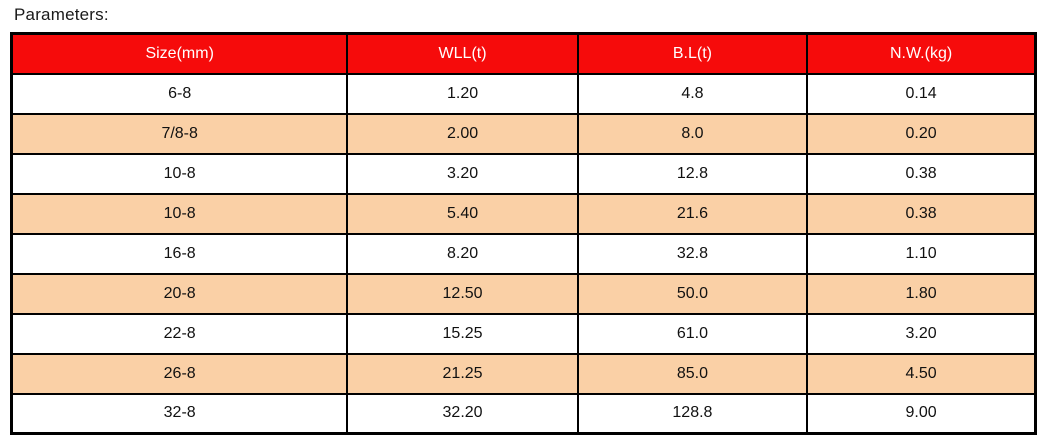 The image size is (1047, 442). Describe the element at coordinates (179, 413) in the screenshot. I see `table-cell: 32-8` at that location.